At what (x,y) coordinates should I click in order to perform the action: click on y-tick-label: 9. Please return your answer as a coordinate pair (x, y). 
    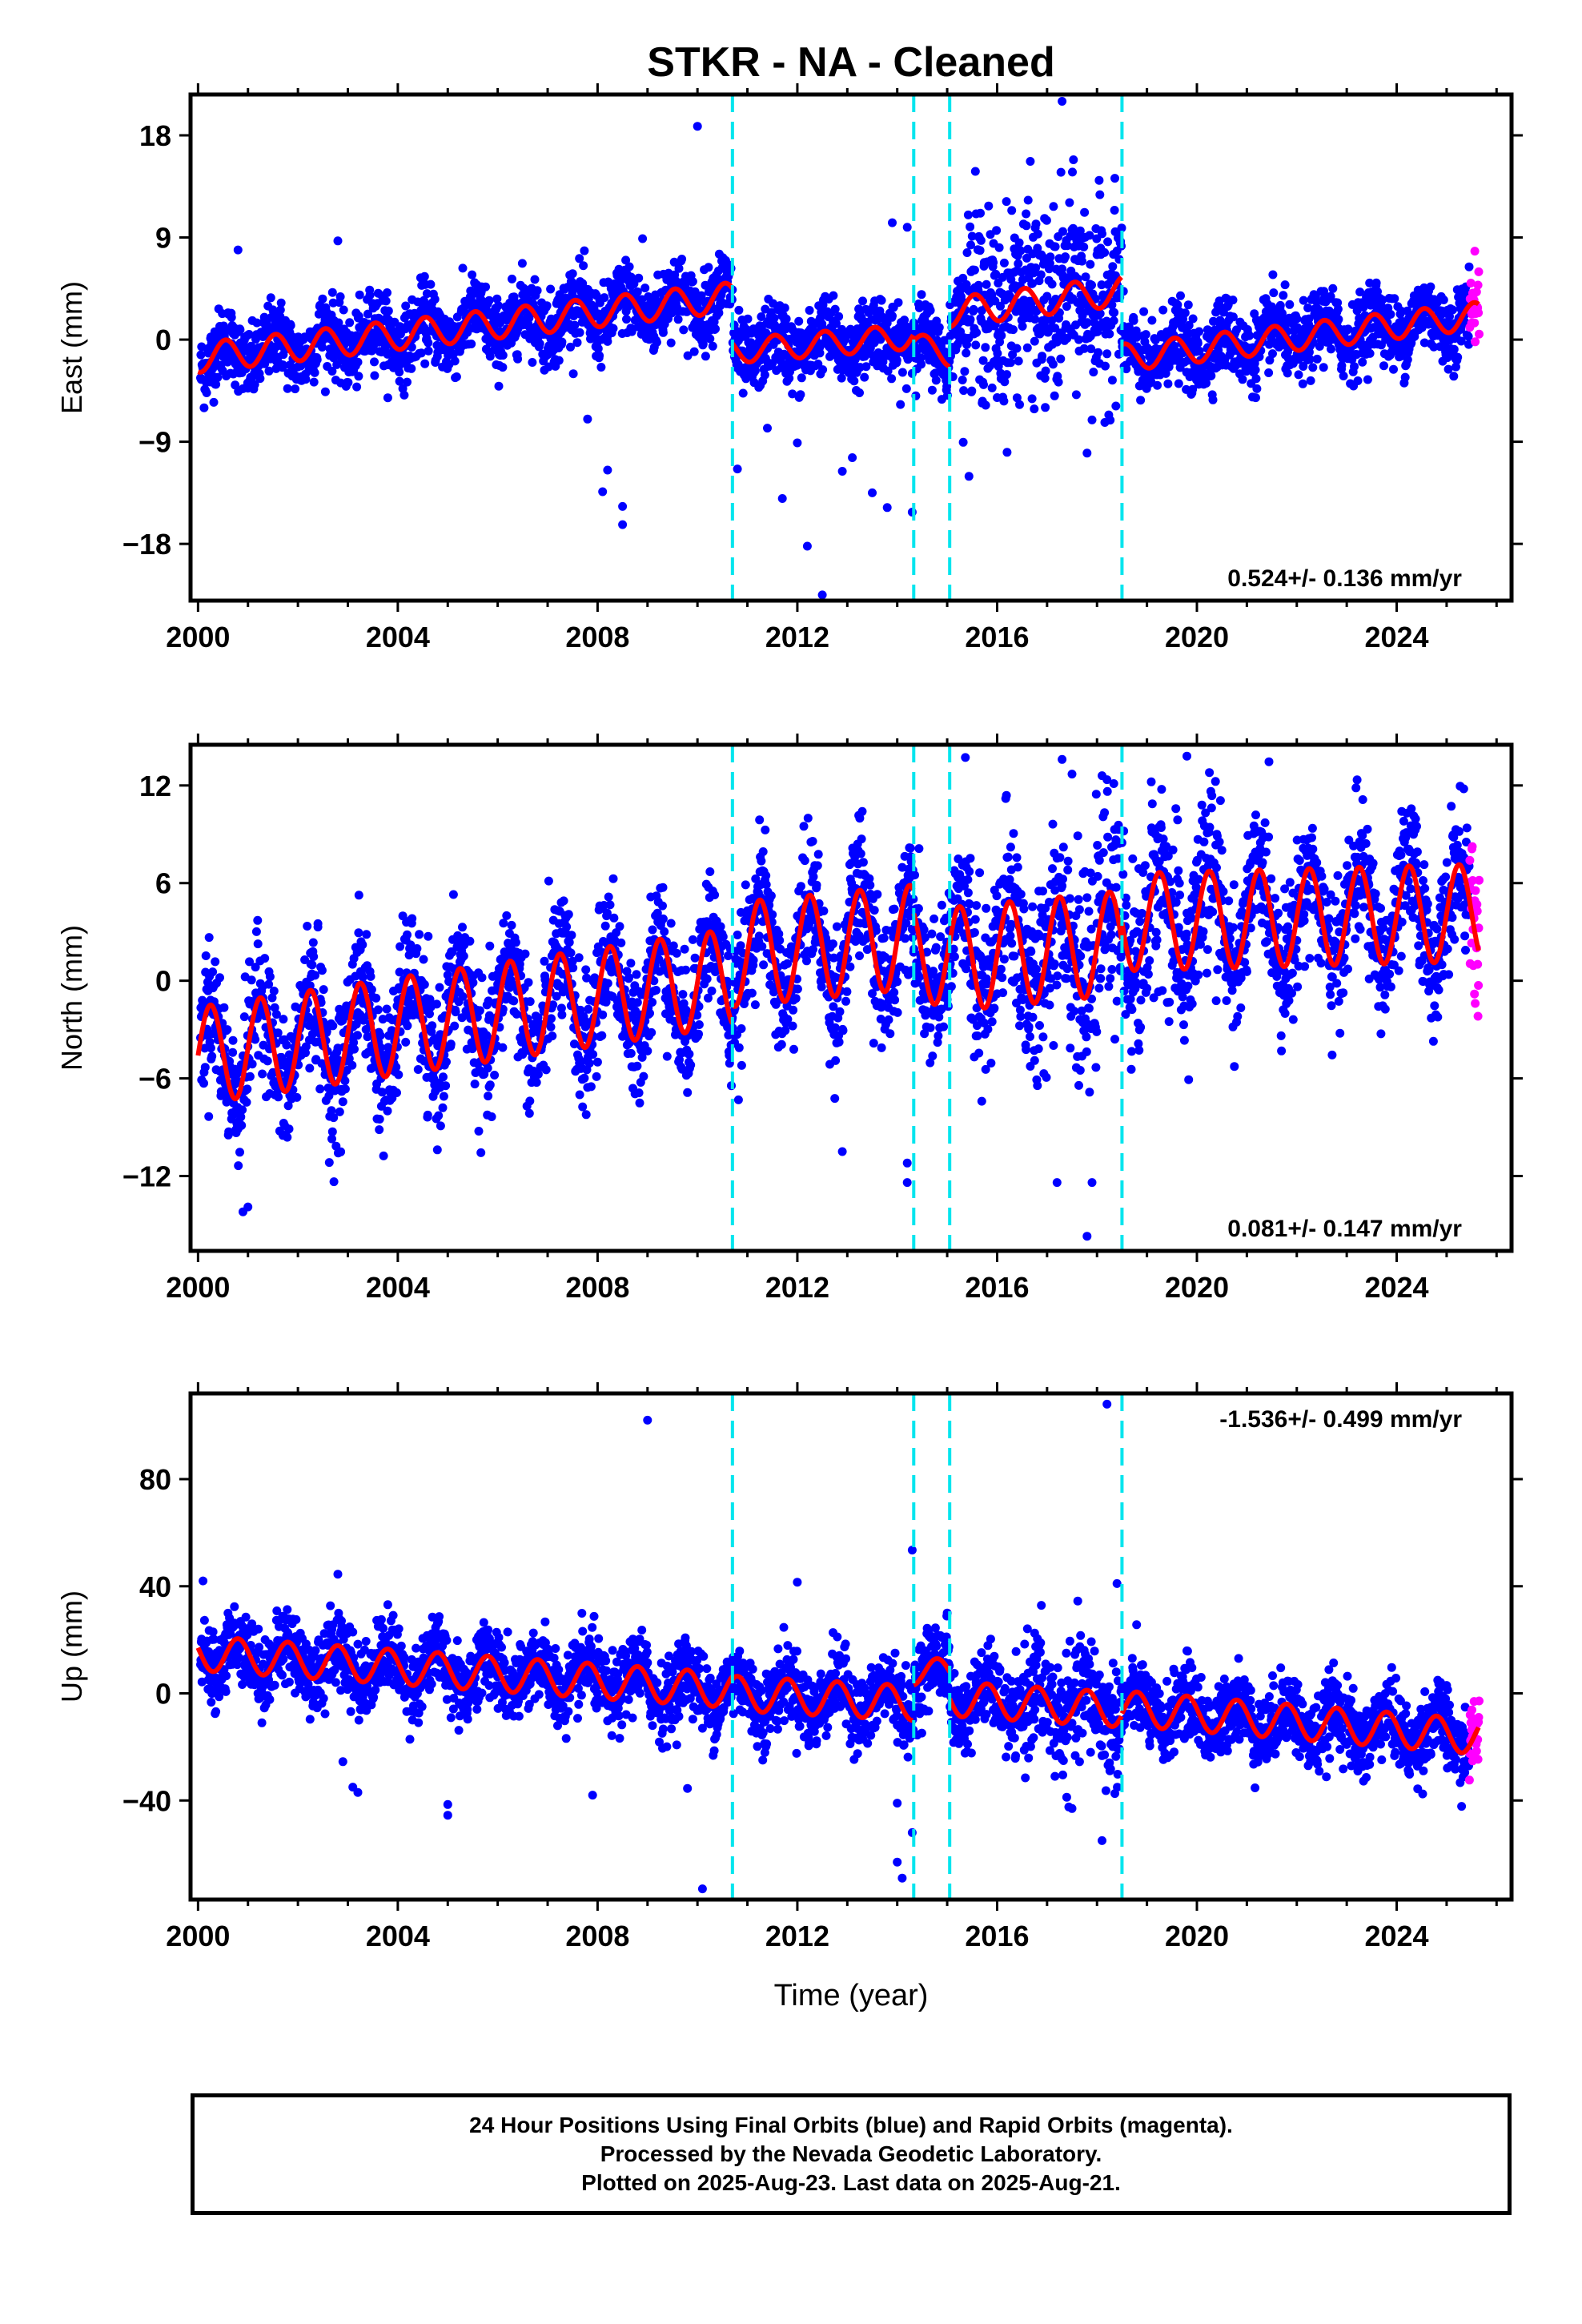
    Looking at the image, I should click on (163, 239).